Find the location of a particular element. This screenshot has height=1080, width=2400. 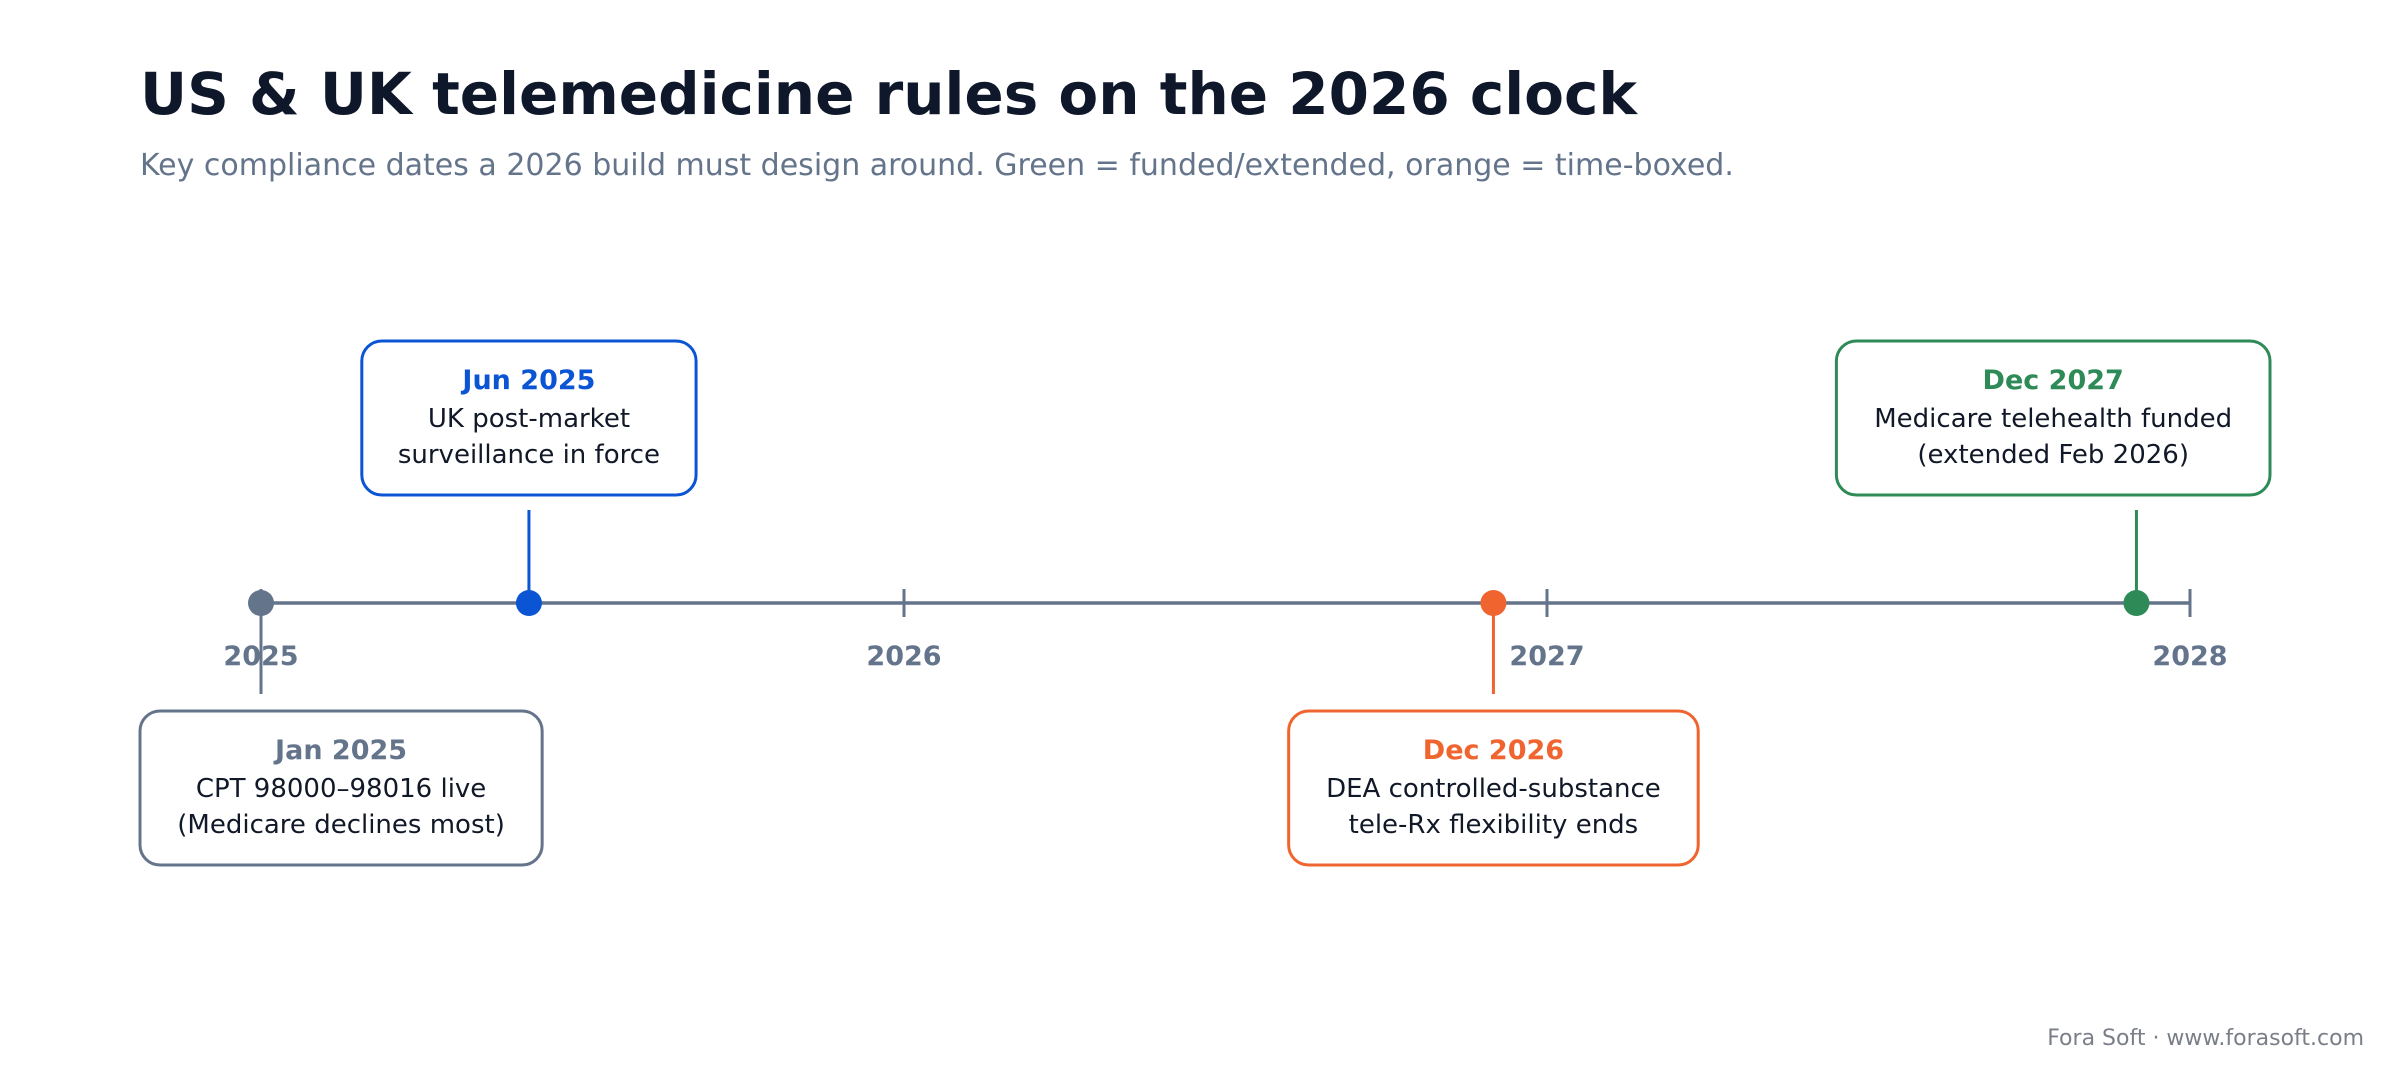

event-description-line: UK post-market is located at coordinates (529, 419).